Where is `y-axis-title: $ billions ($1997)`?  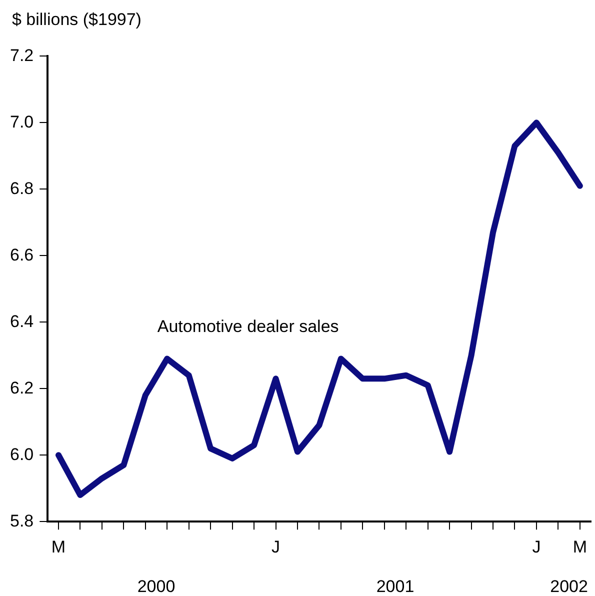
y-axis-title: $ billions ($1997) is located at coordinates (77, 20).